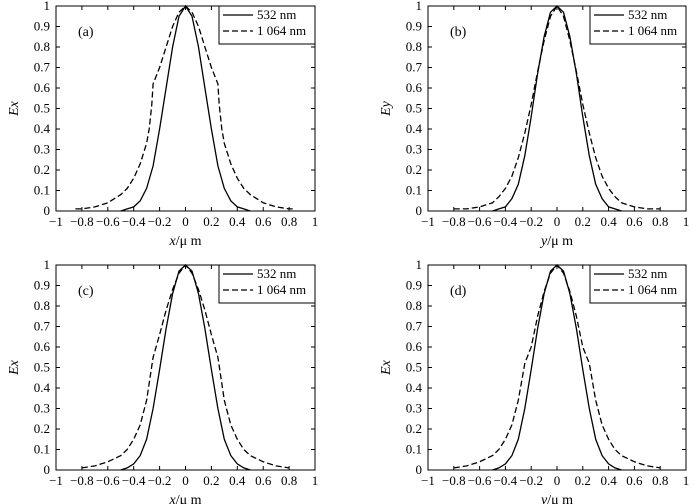 The height and width of the screenshot is (504, 700). I want to click on y-tick-label: 0.1, so click(42, 190).